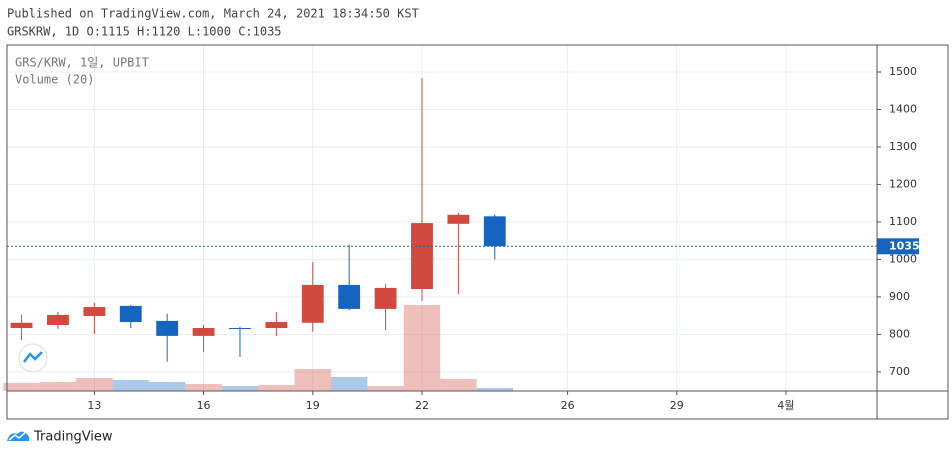  I want to click on y-tick-label: 1500, so click(903, 71).